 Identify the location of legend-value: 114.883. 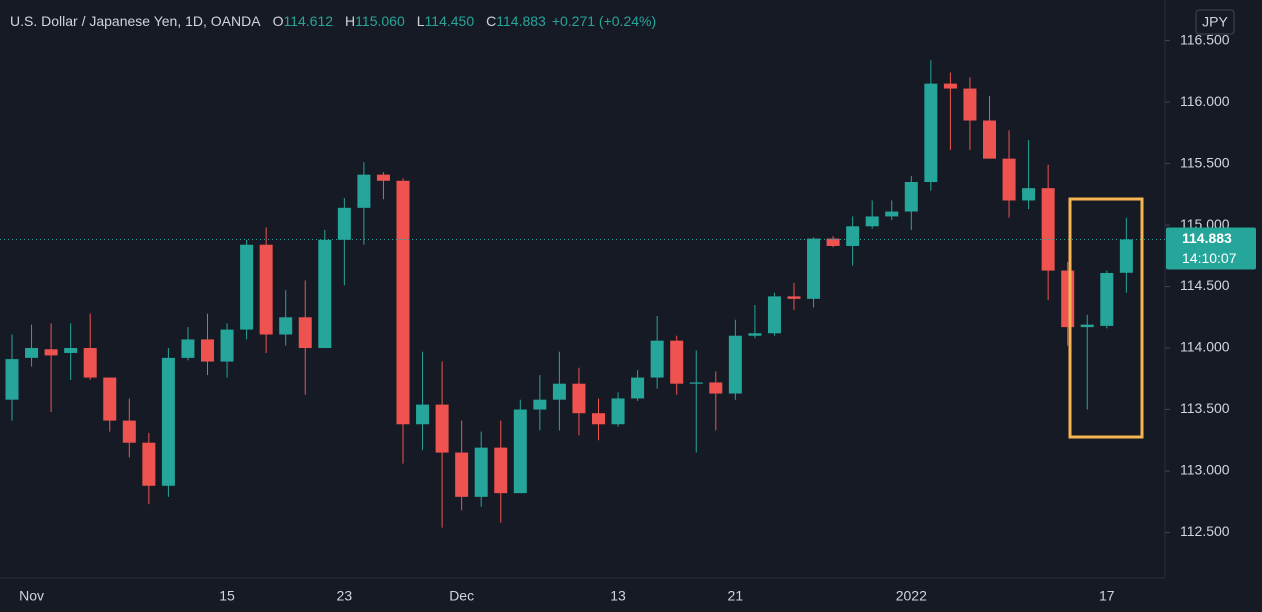
(521, 21).